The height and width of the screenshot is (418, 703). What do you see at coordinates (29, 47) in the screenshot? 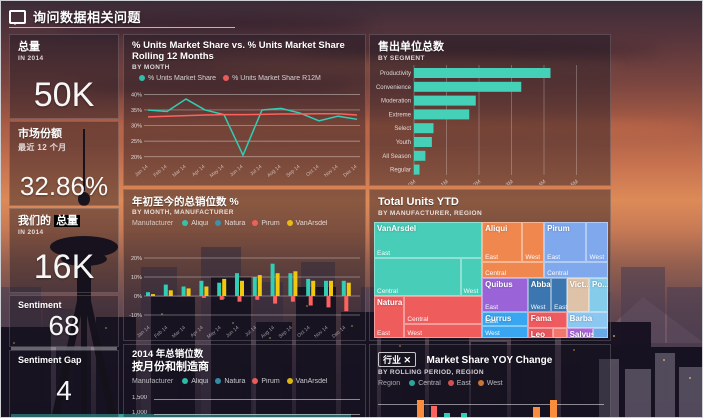
I see `tile-title: 总量` at bounding box center [29, 47].